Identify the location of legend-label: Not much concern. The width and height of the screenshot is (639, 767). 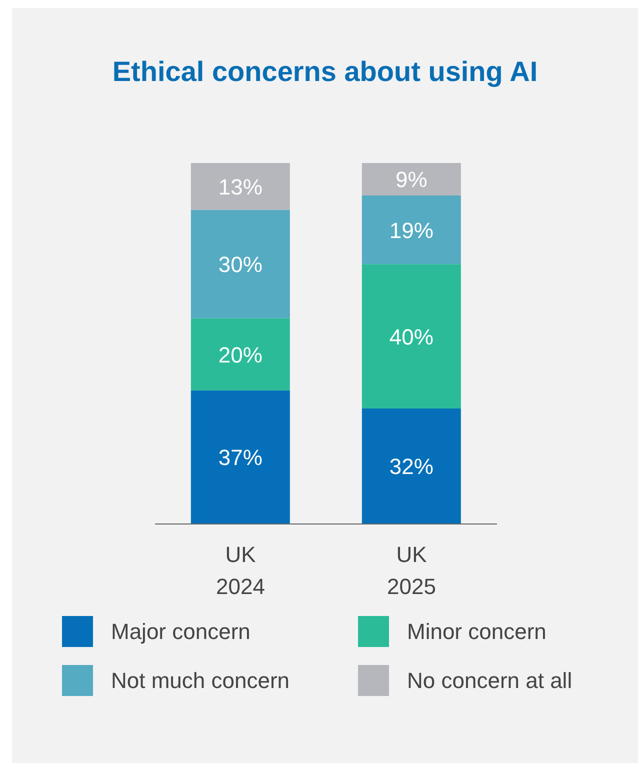
(200, 681).